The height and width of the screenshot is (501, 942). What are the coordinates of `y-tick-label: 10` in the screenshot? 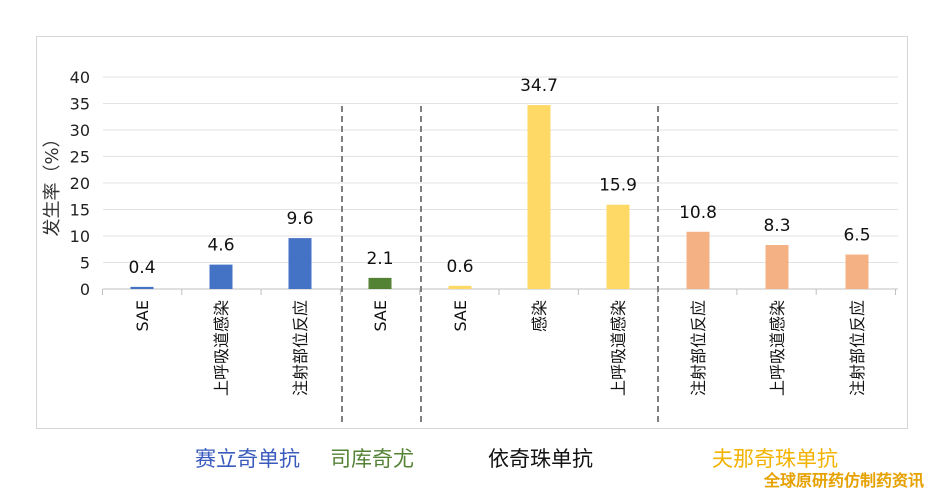 It's located at (80, 236).